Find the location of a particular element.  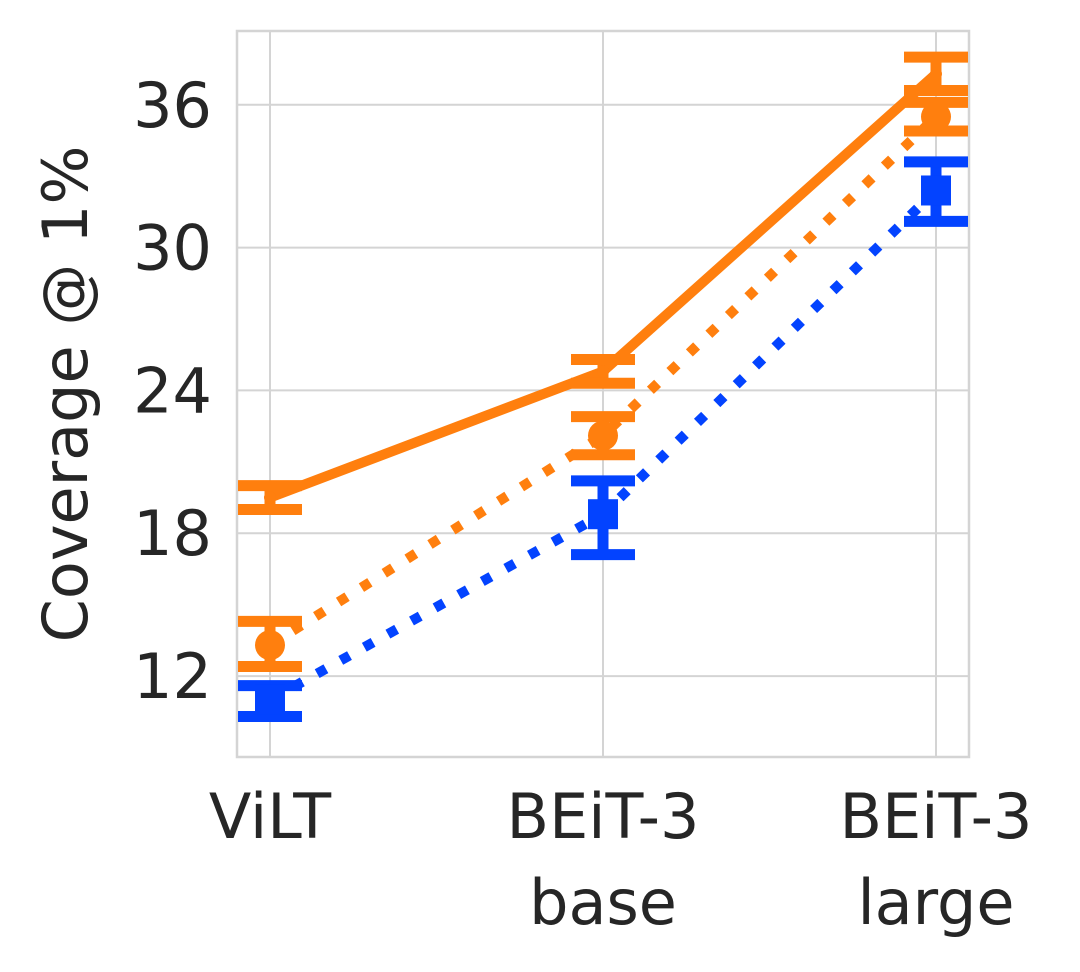

y-tick-label: 30 is located at coordinates (172, 248).